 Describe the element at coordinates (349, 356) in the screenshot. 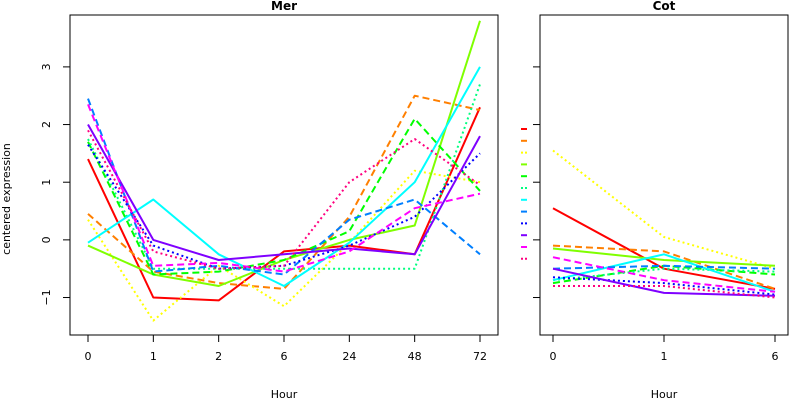

I see `x-tick-label-mer: 24` at that location.